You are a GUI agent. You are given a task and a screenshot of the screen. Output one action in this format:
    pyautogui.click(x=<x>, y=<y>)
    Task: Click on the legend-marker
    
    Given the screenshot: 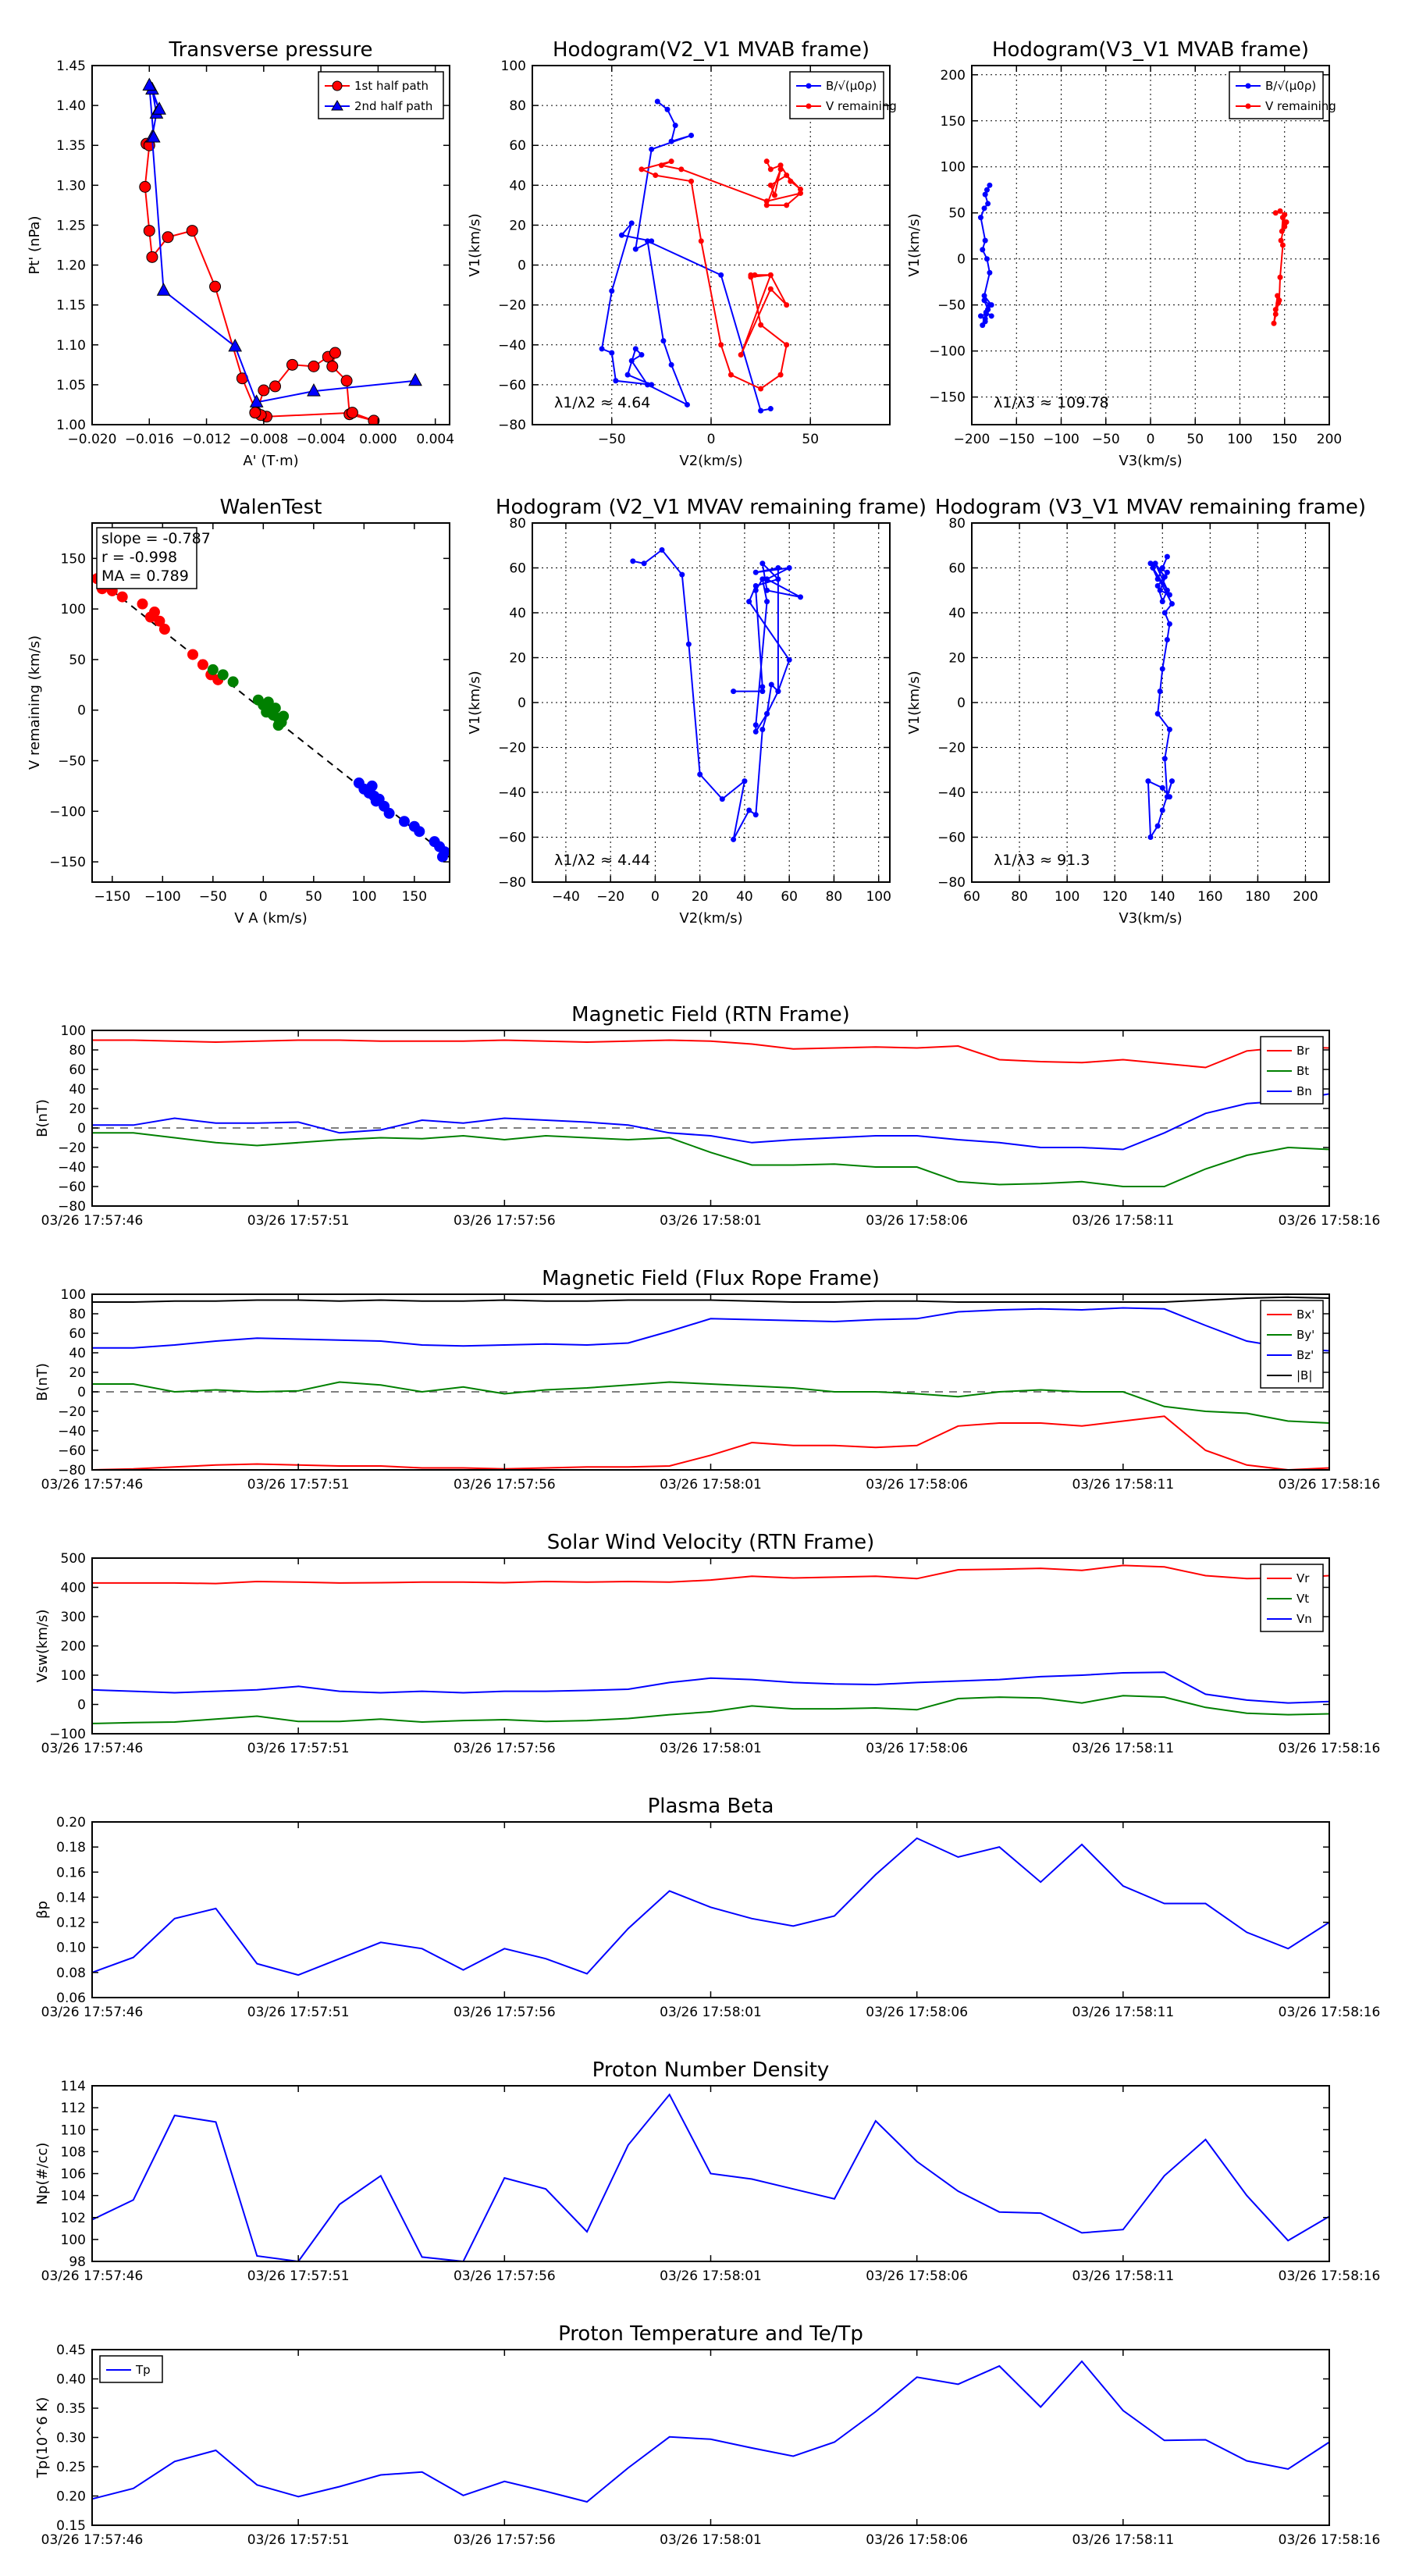 What is the action you would take?
    pyautogui.click(x=1248, y=106)
    